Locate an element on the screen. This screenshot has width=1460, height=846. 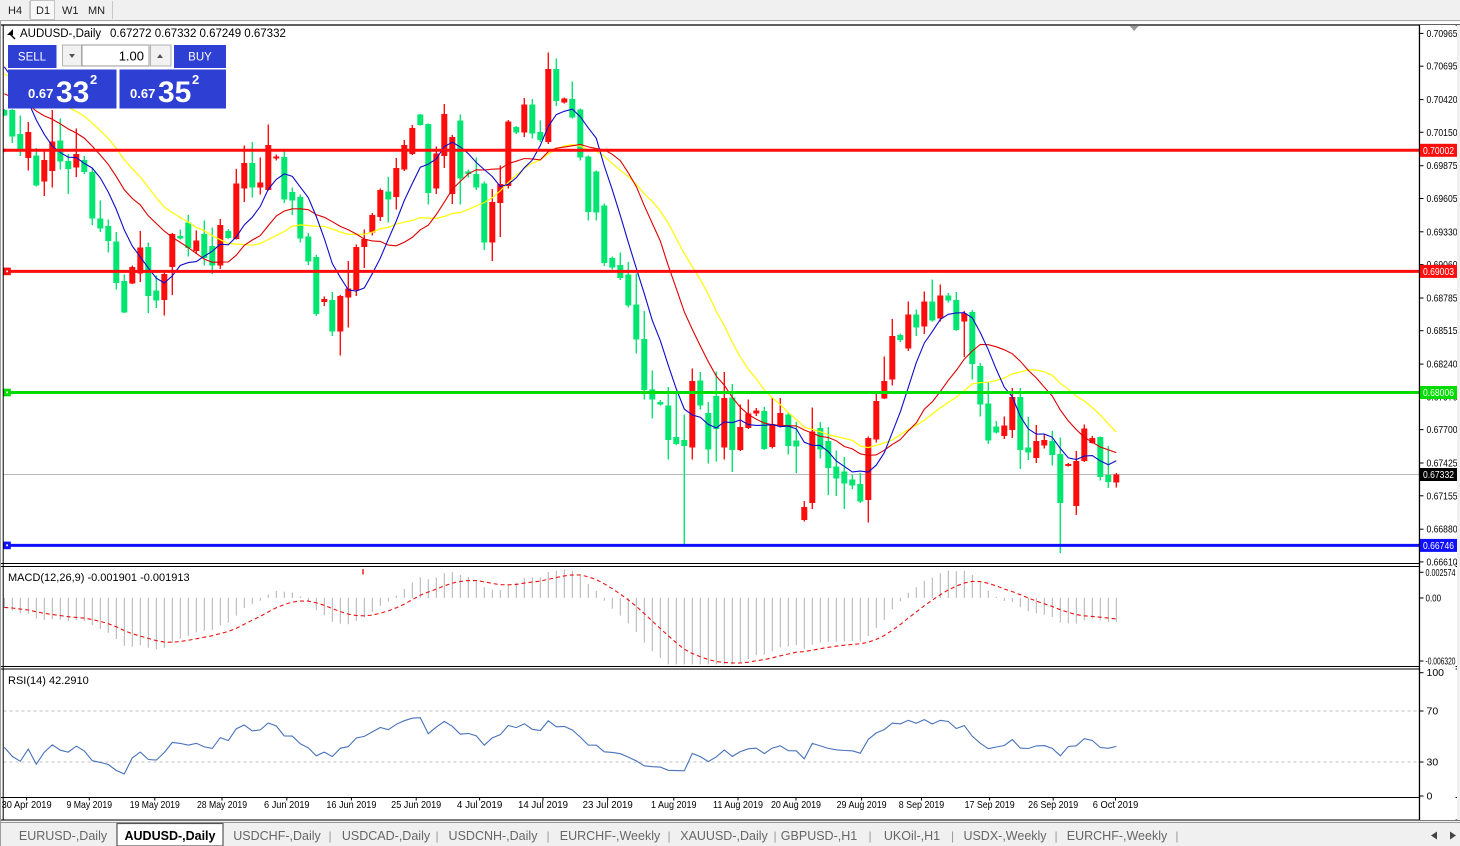
svg-text: 0.68240 is located at coordinates (1442, 365).